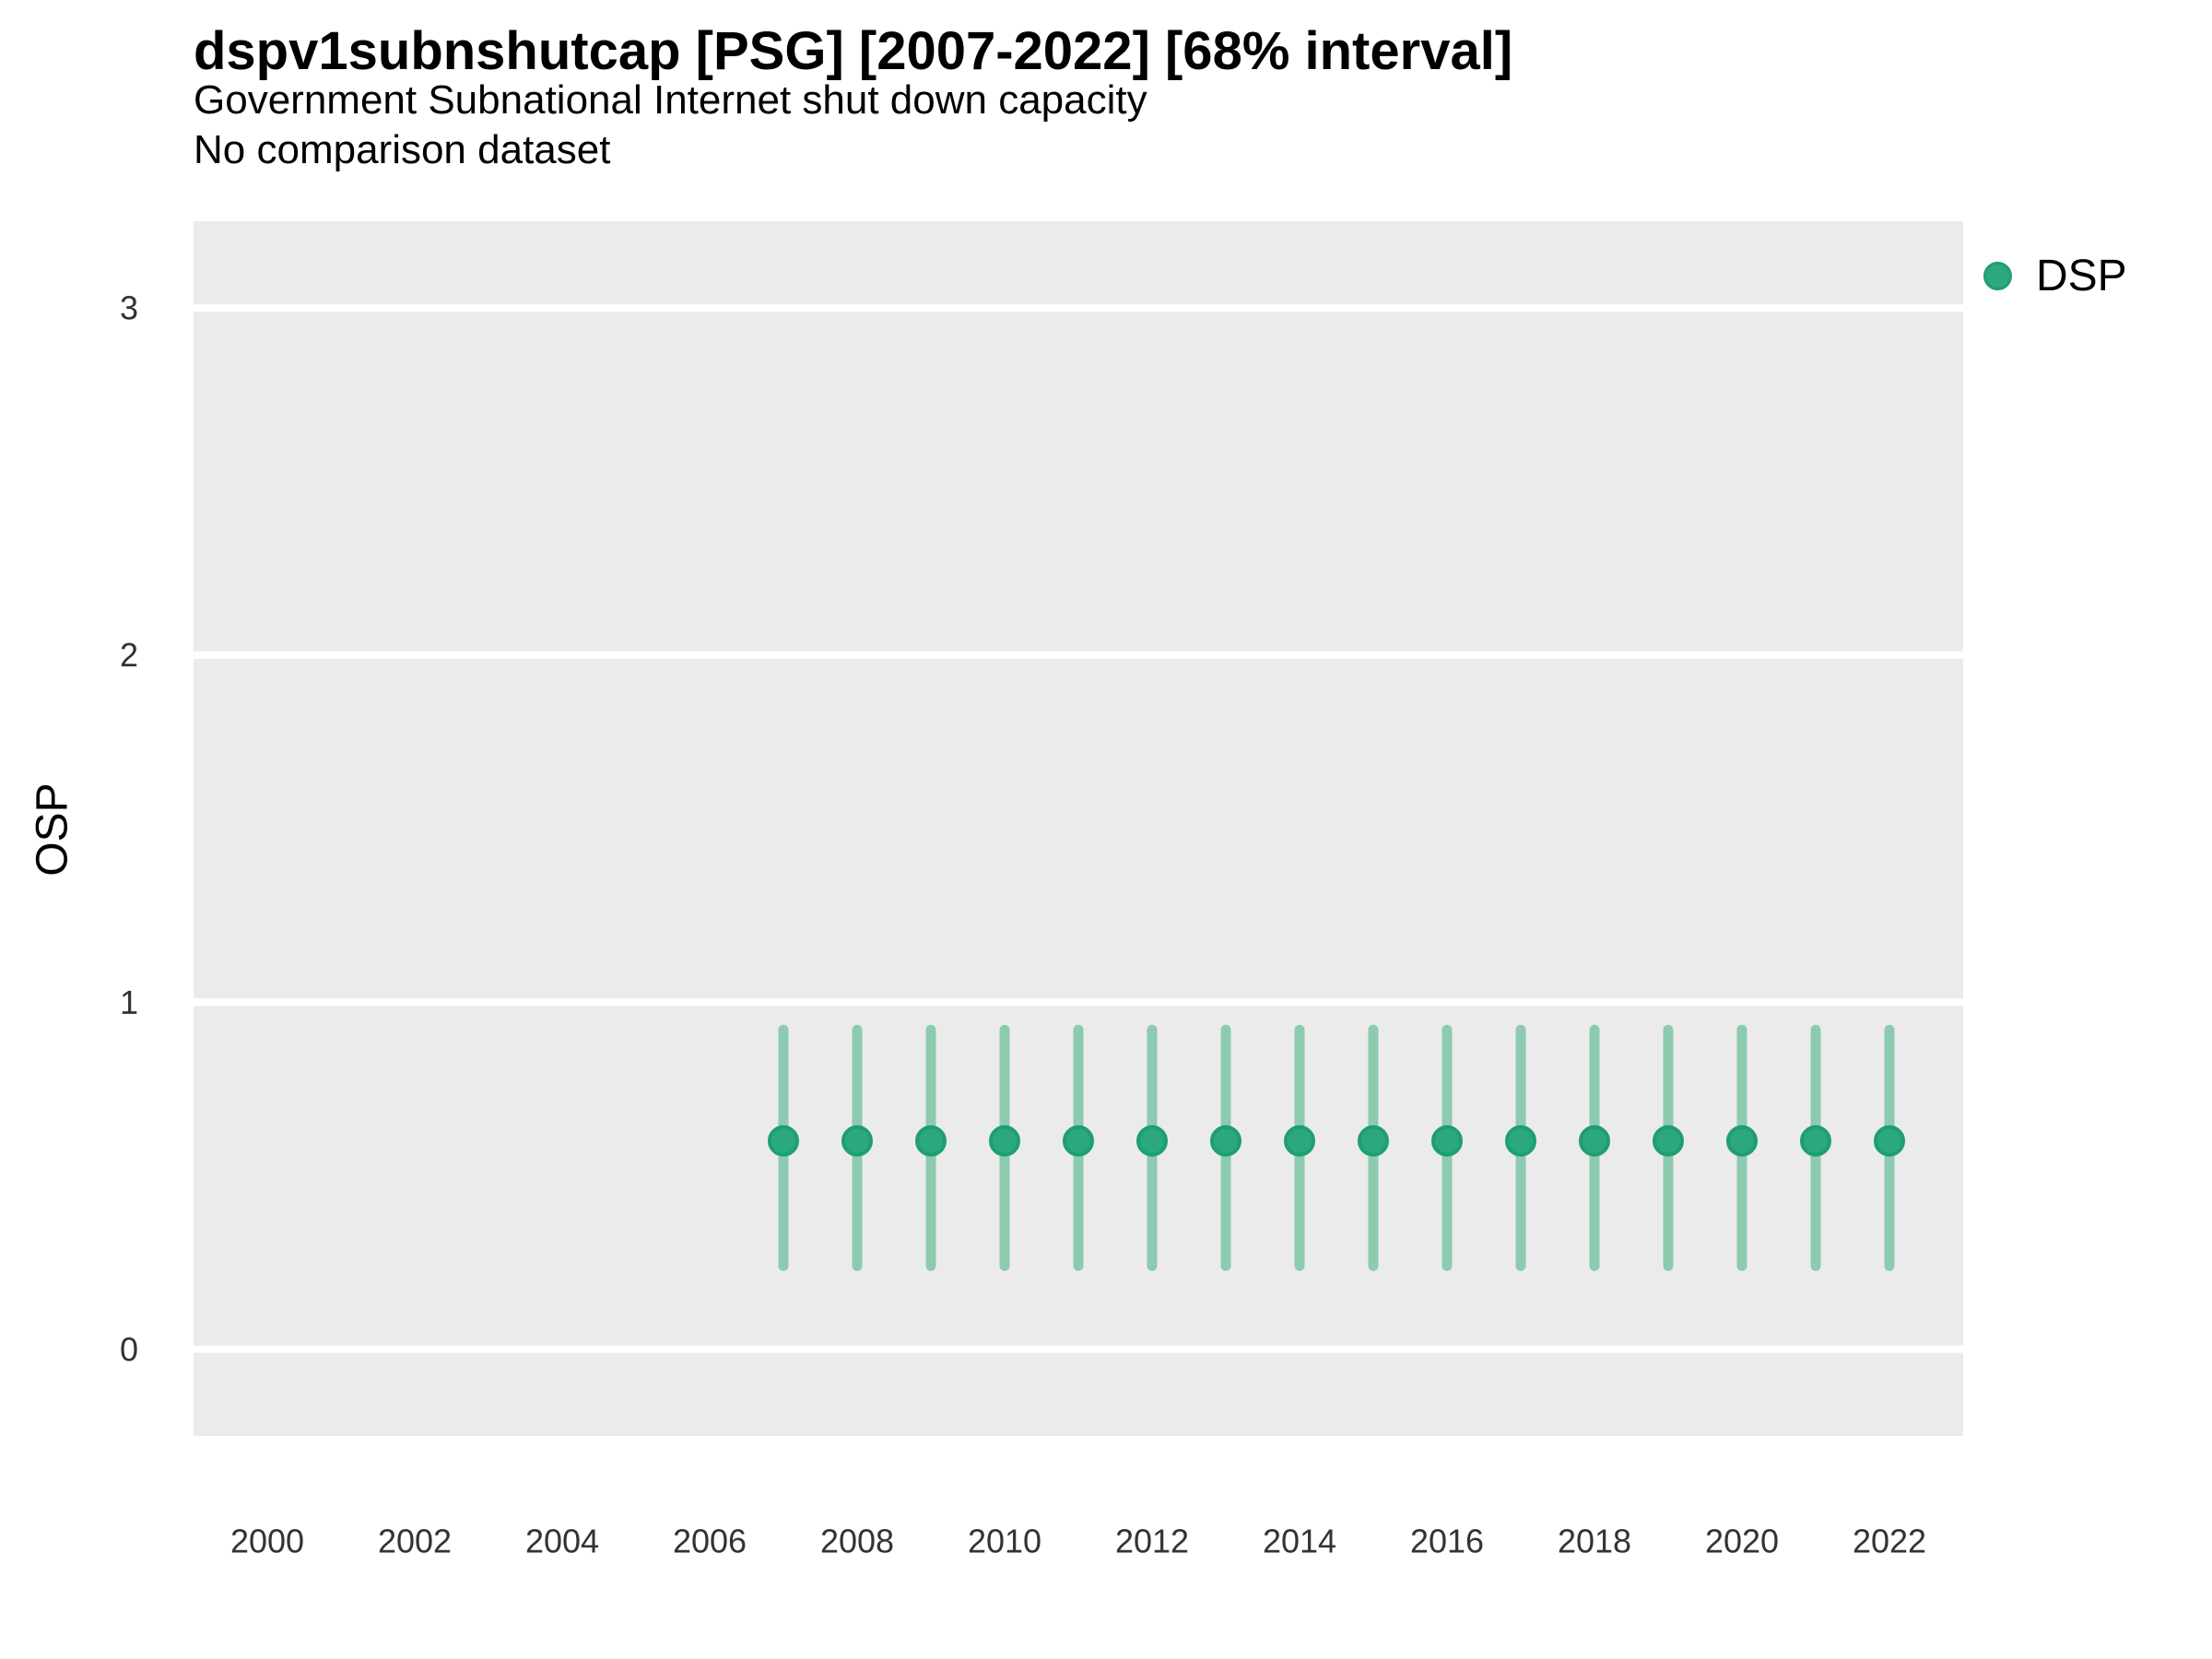  What do you see at coordinates (857, 1541) in the screenshot?
I see `x-tick-label: 2008` at bounding box center [857, 1541].